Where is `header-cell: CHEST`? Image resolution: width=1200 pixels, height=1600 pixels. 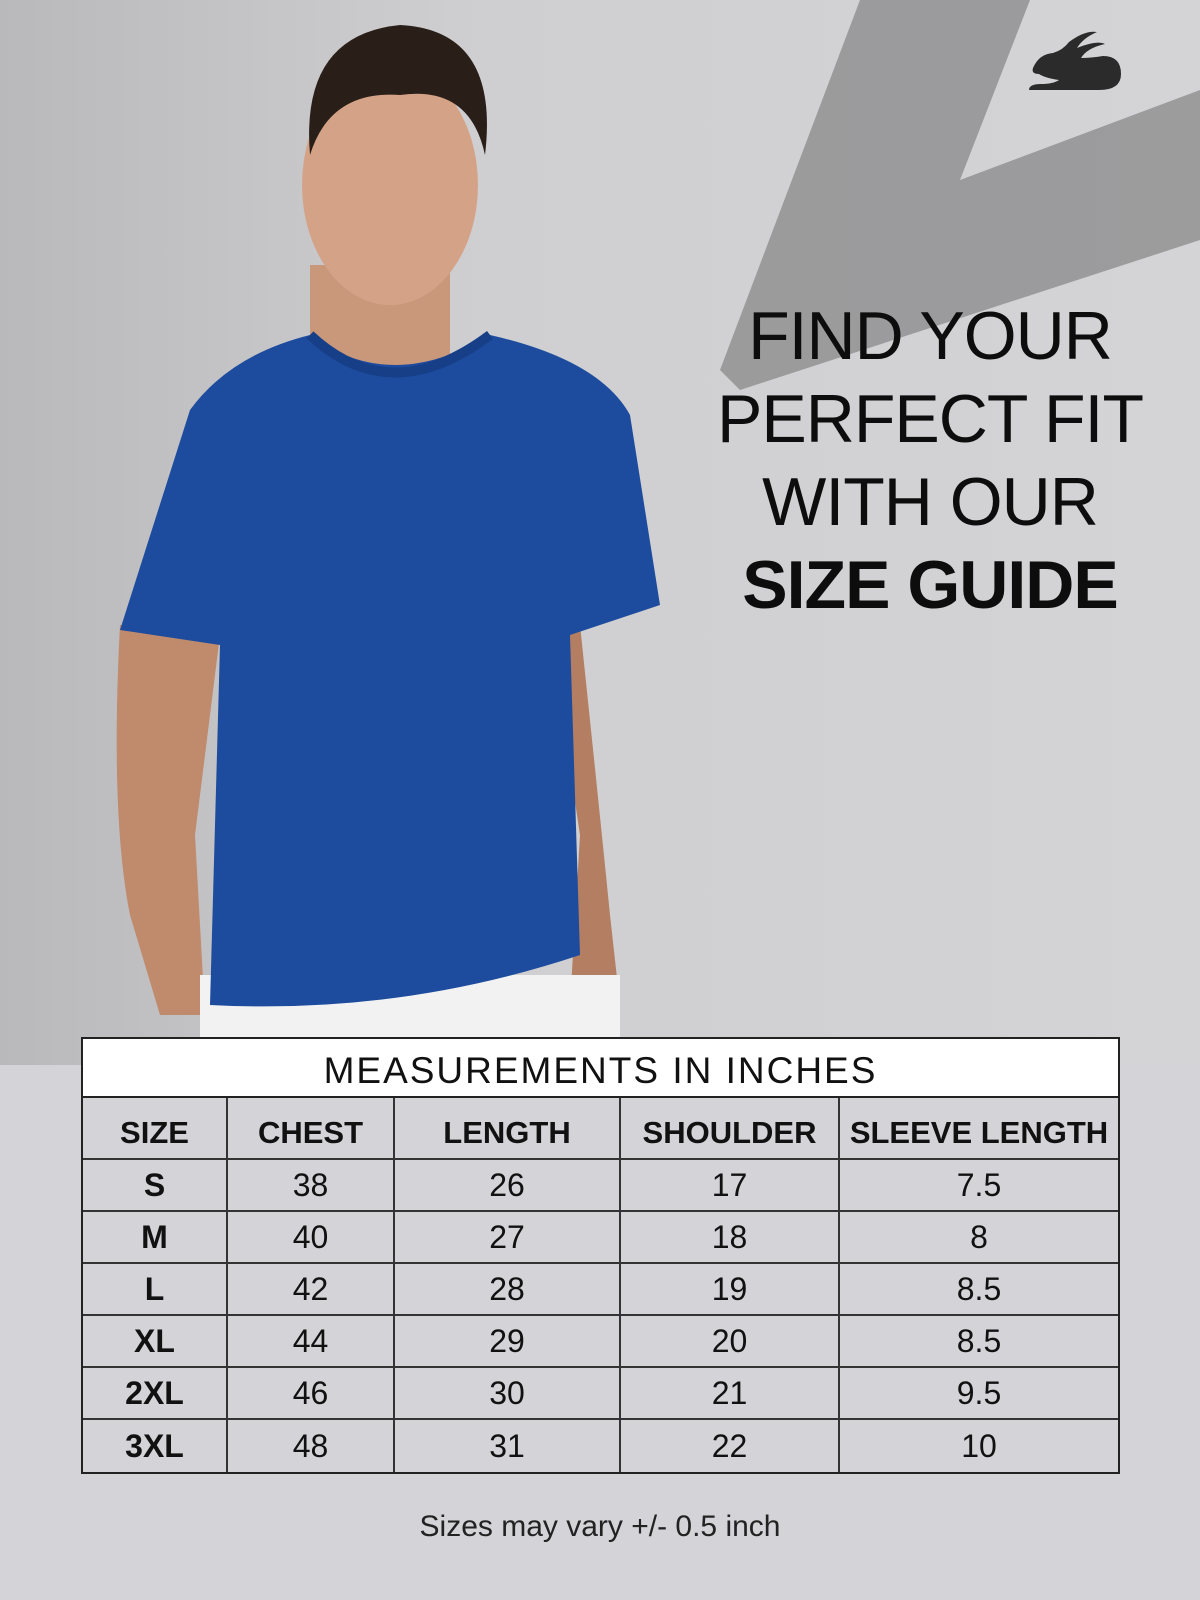
header-cell: CHEST is located at coordinates (311, 1128).